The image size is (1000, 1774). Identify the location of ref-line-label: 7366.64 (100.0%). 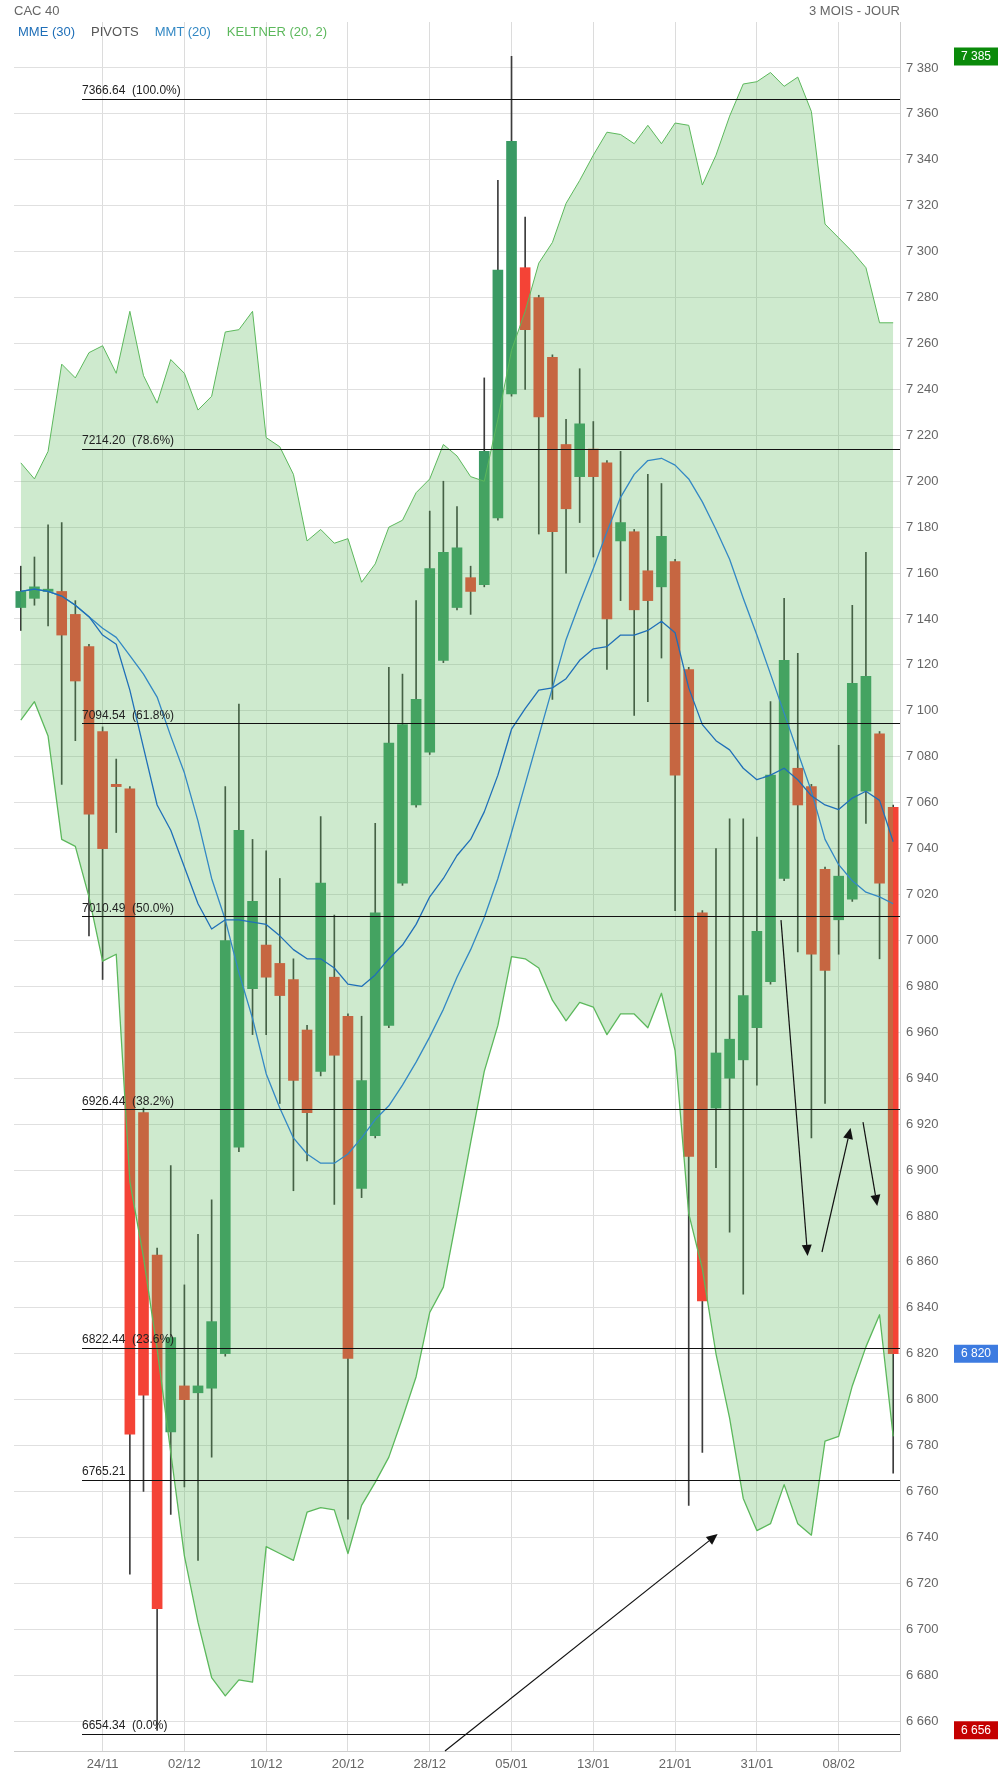
(131, 89).